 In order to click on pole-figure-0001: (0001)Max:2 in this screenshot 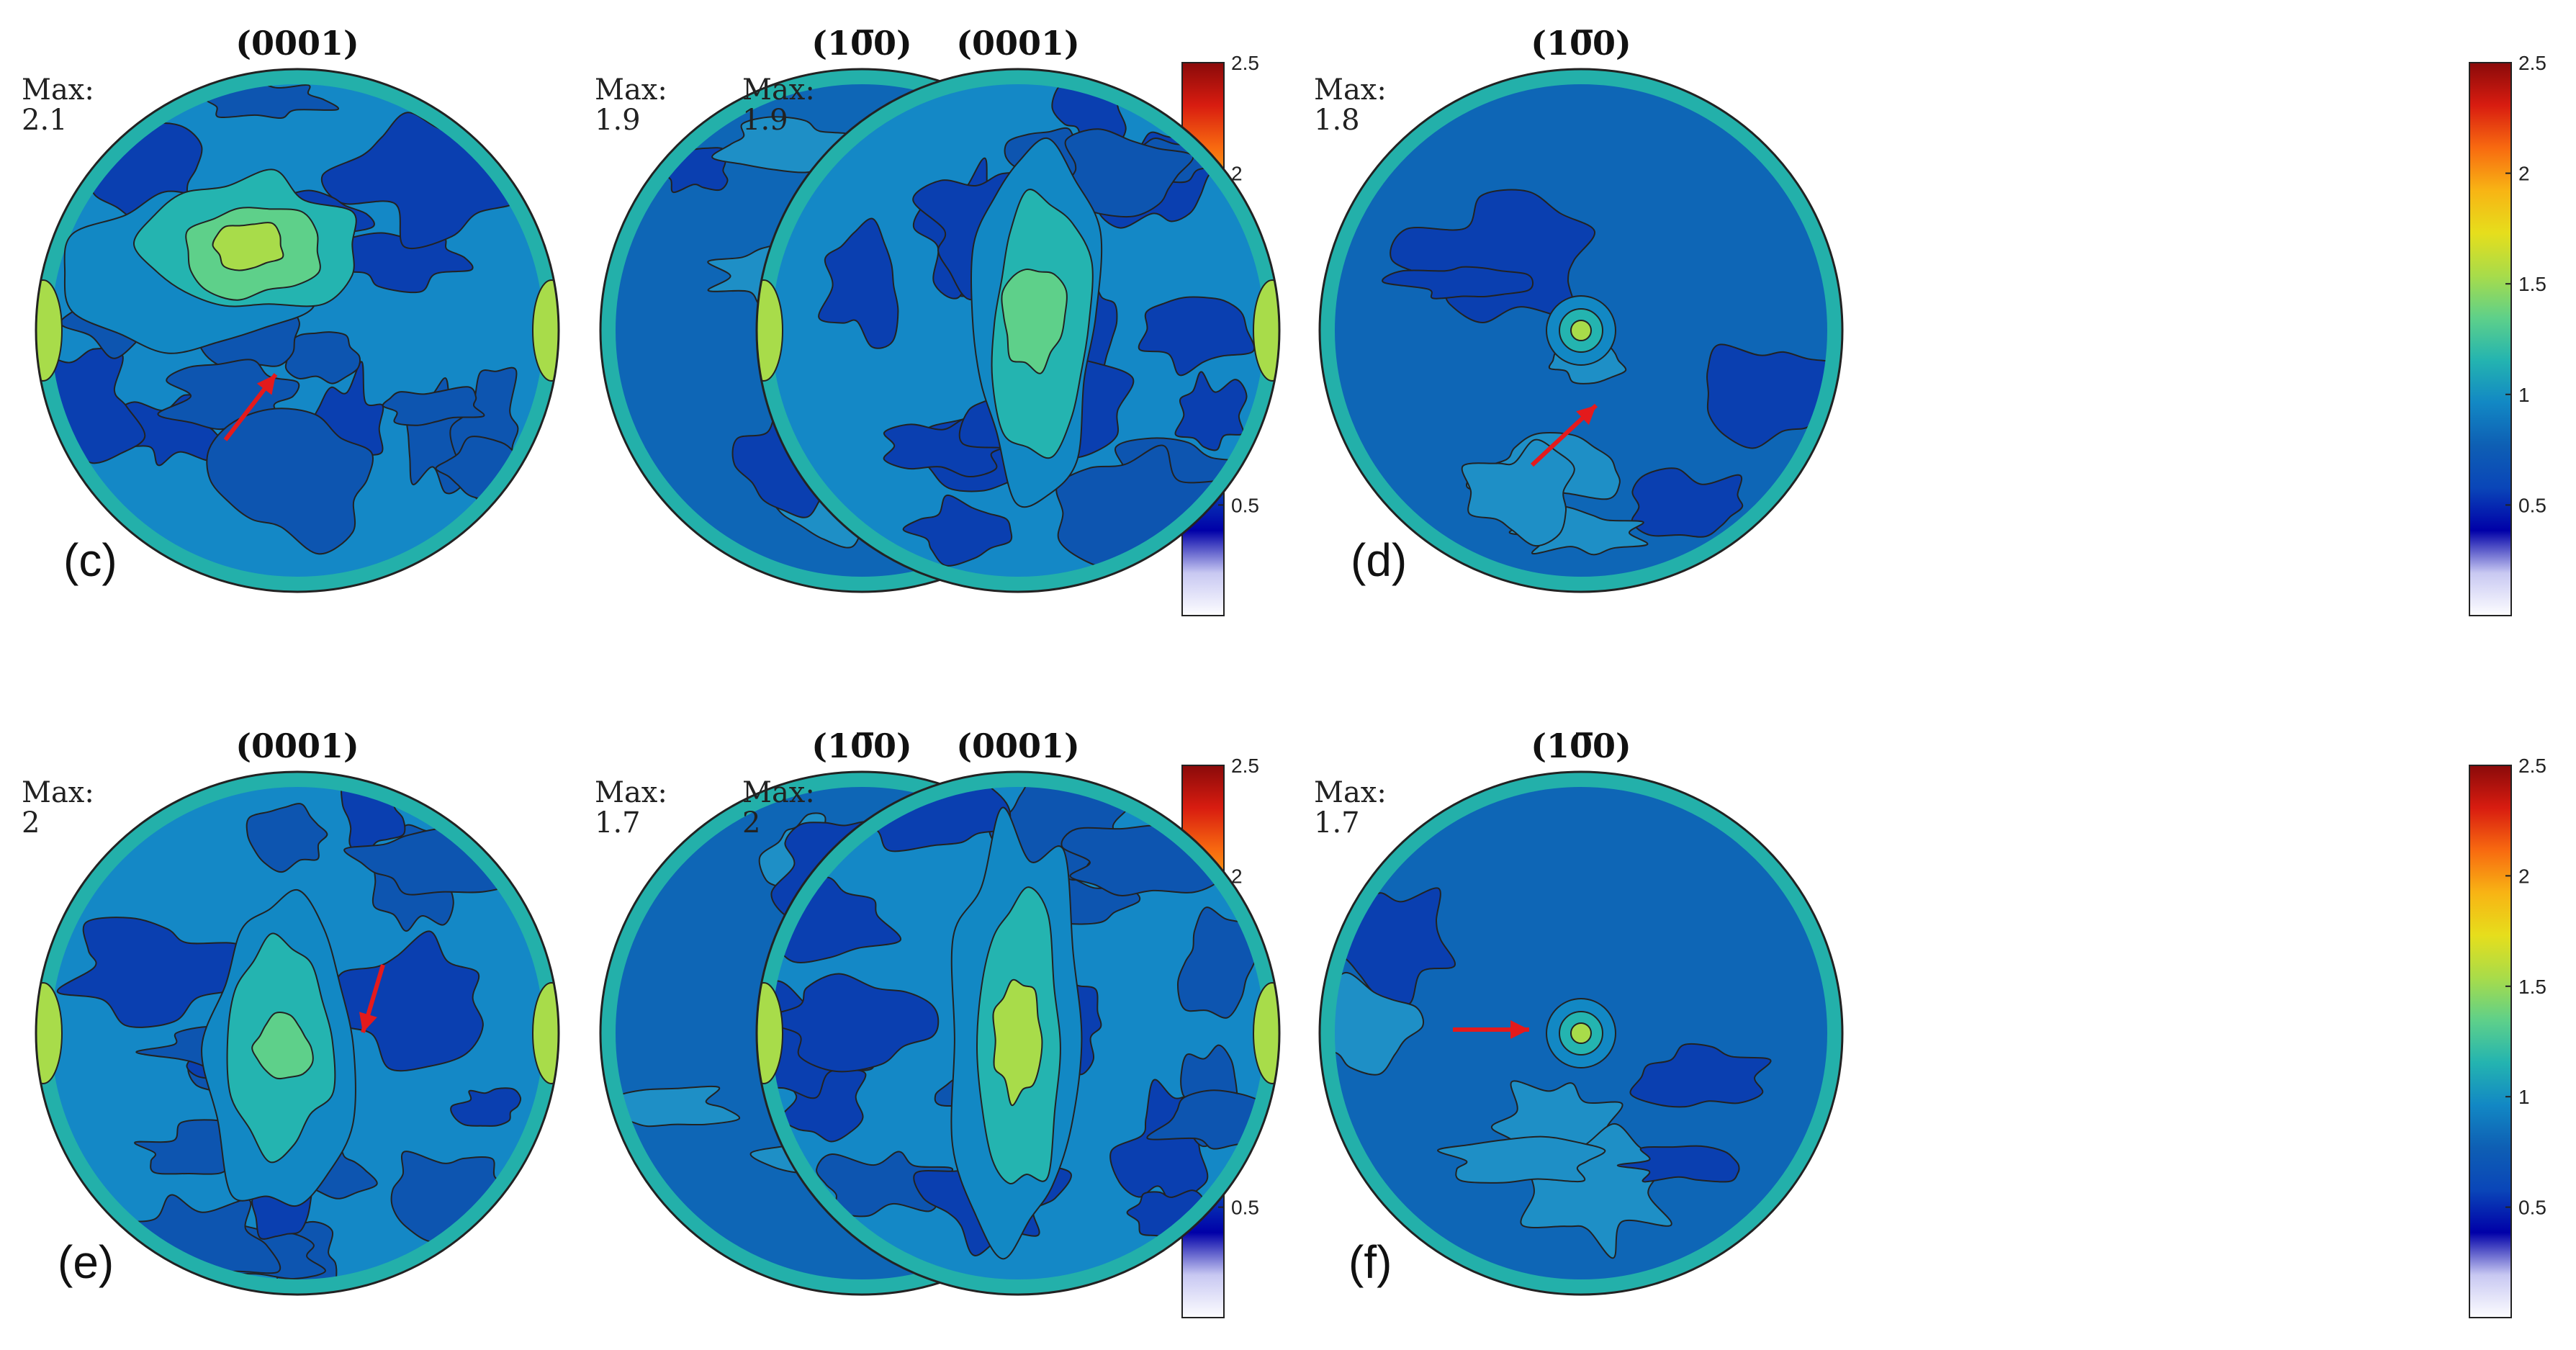, I will do `click(1012, 1011)`.